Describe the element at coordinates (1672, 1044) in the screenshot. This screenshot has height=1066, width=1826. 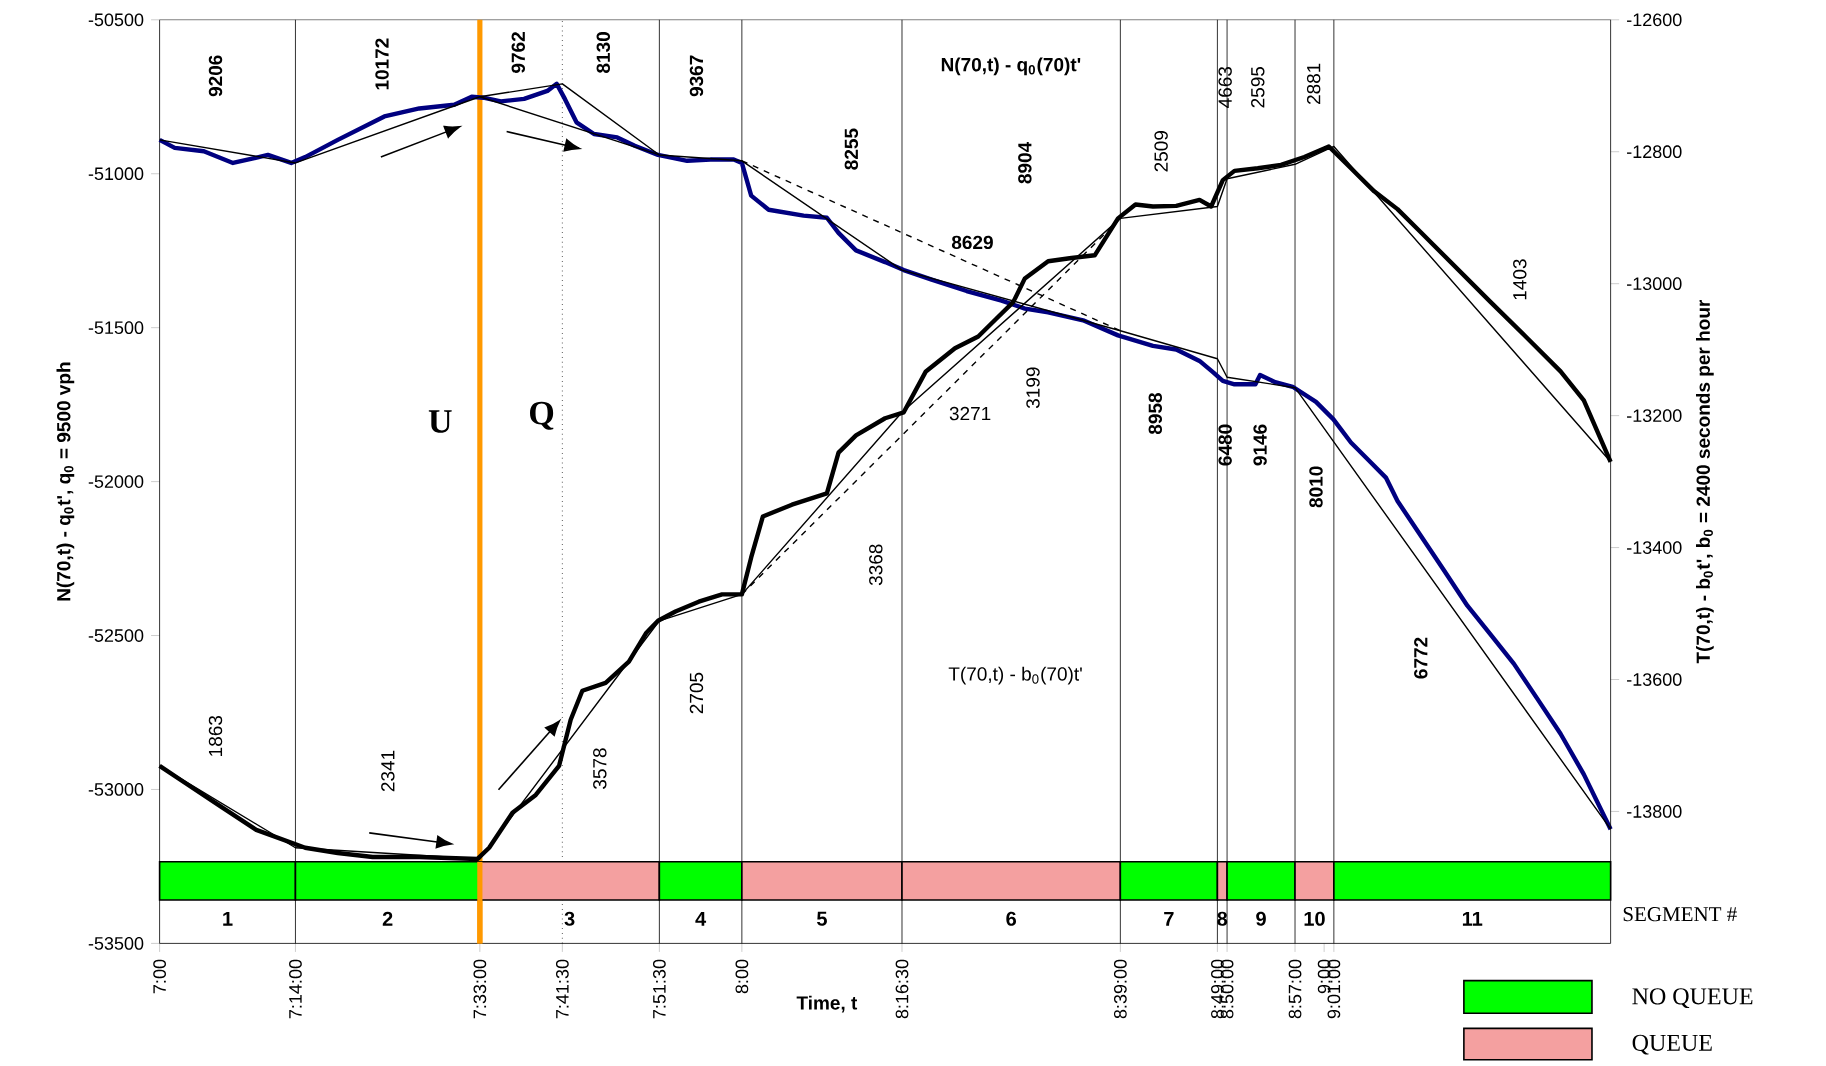
I see `text: QUEUE` at that location.